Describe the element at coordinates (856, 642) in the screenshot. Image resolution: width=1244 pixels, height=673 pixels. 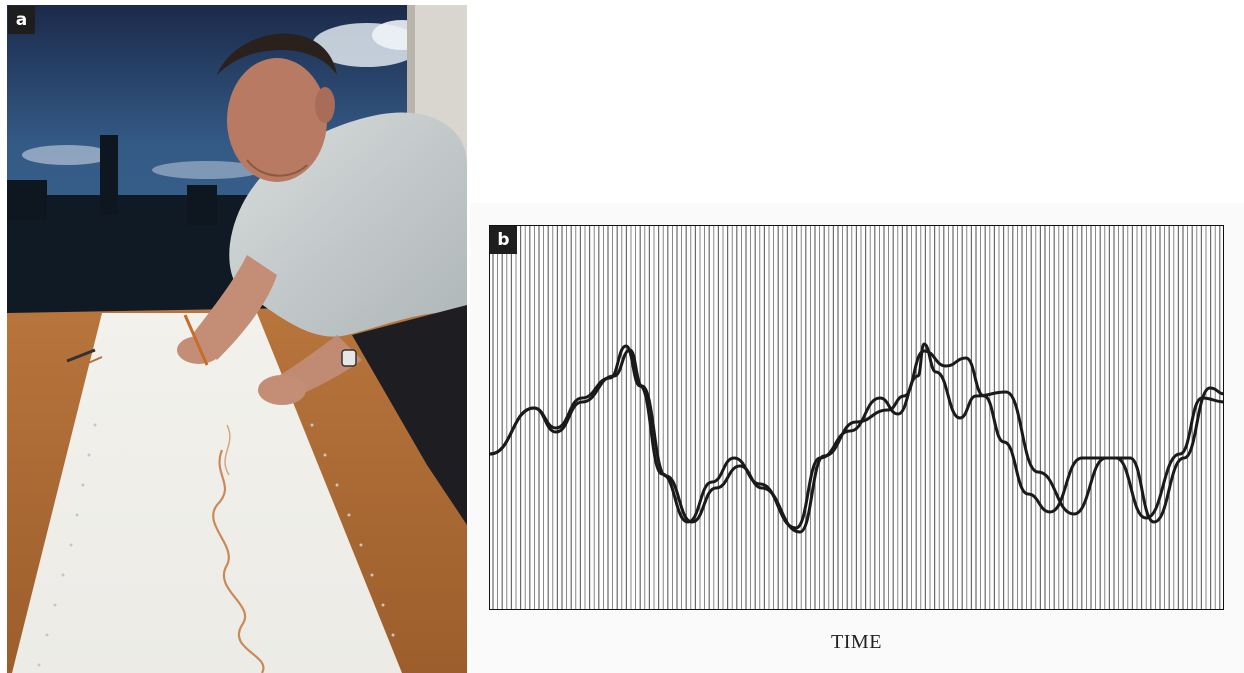
I see `x-axis-label: TIME` at that location.